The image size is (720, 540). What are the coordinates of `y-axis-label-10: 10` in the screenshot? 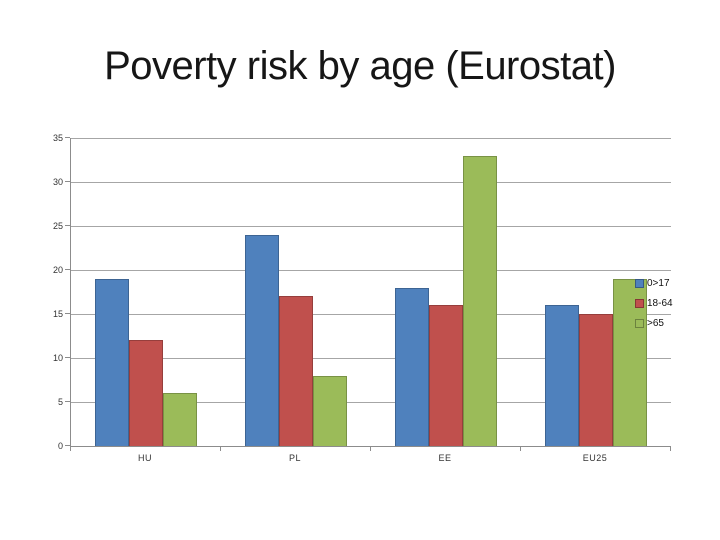 It's located at (57, 358).